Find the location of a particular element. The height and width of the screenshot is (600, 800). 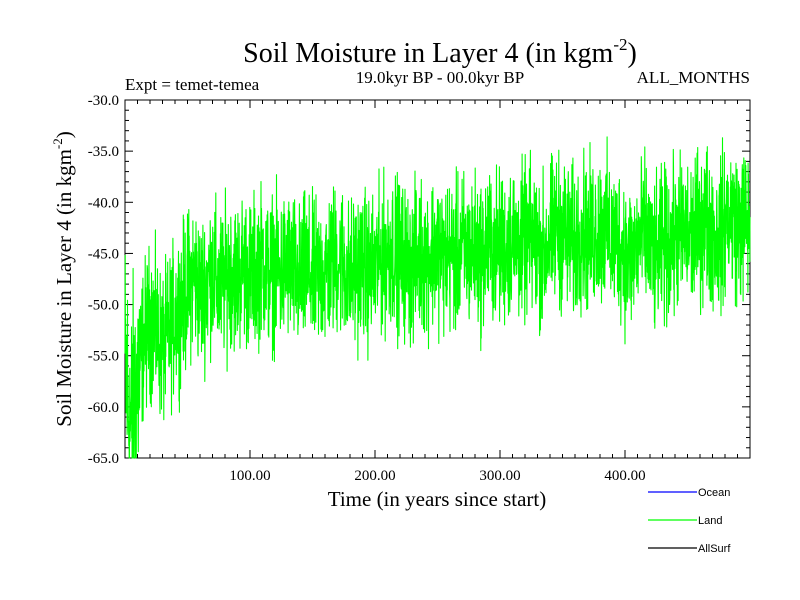

y-tick-label: -35.0 is located at coordinates (103, 152).